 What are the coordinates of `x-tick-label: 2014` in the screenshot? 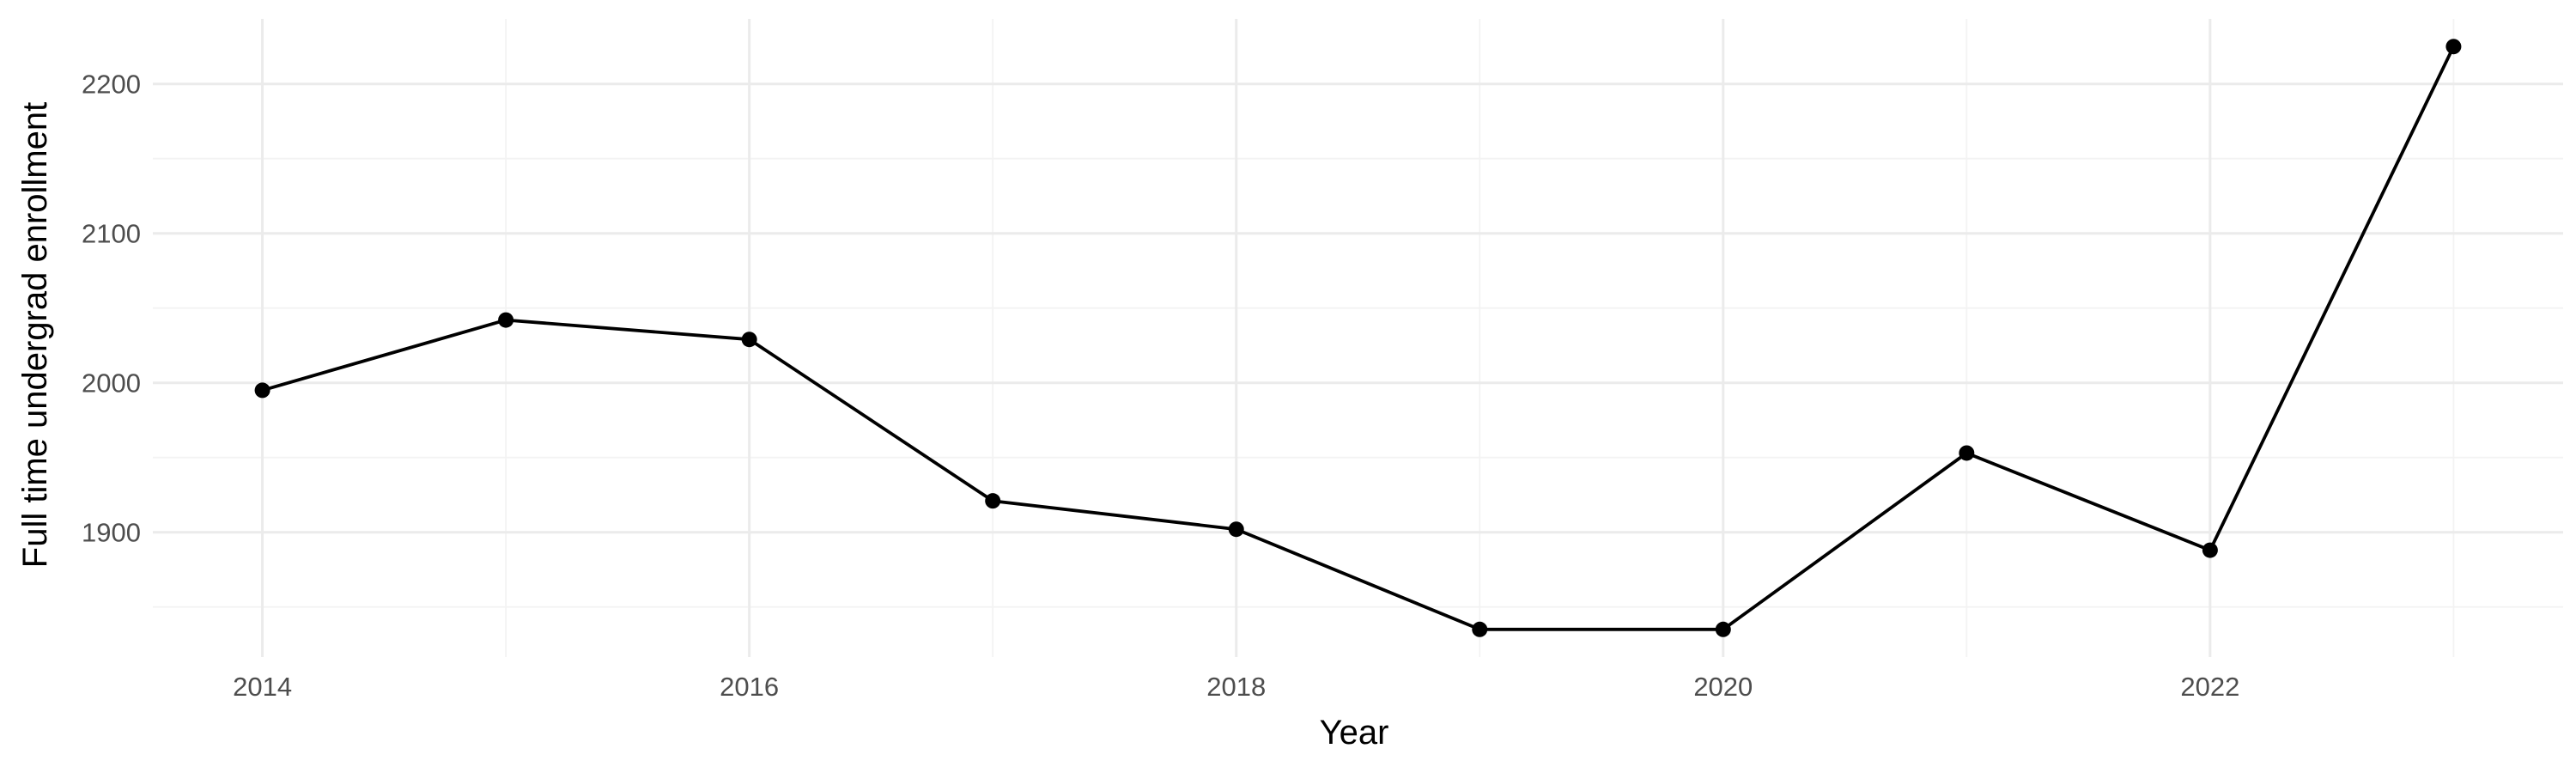 It's located at (262, 687).